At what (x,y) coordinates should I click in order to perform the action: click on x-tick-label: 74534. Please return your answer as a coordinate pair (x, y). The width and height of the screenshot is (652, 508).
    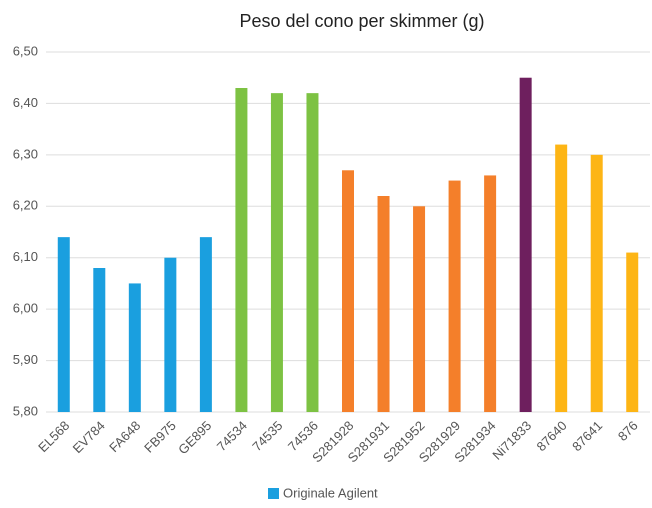
    Looking at the image, I should click on (232, 436).